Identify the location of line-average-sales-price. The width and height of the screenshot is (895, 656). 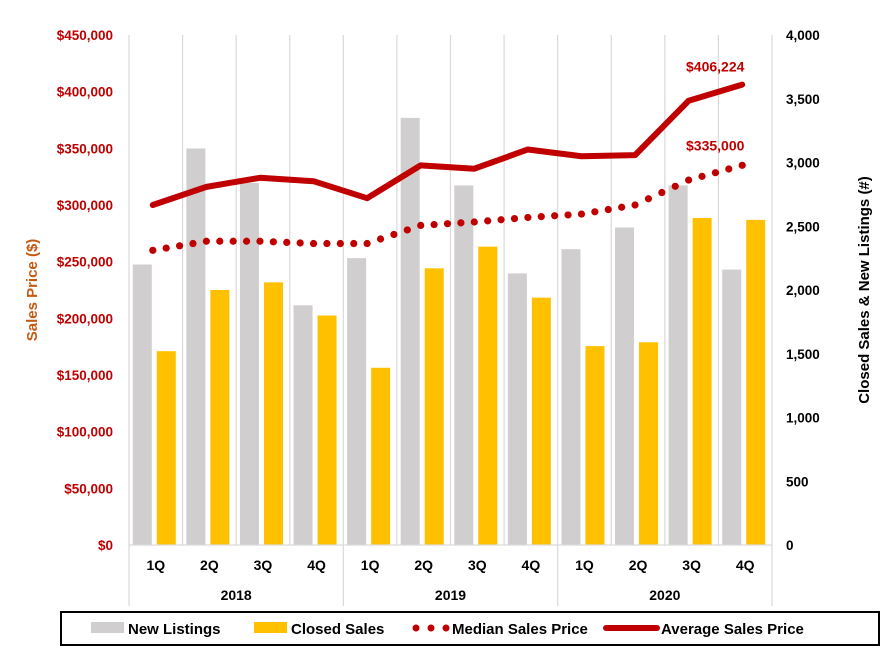
(447, 144).